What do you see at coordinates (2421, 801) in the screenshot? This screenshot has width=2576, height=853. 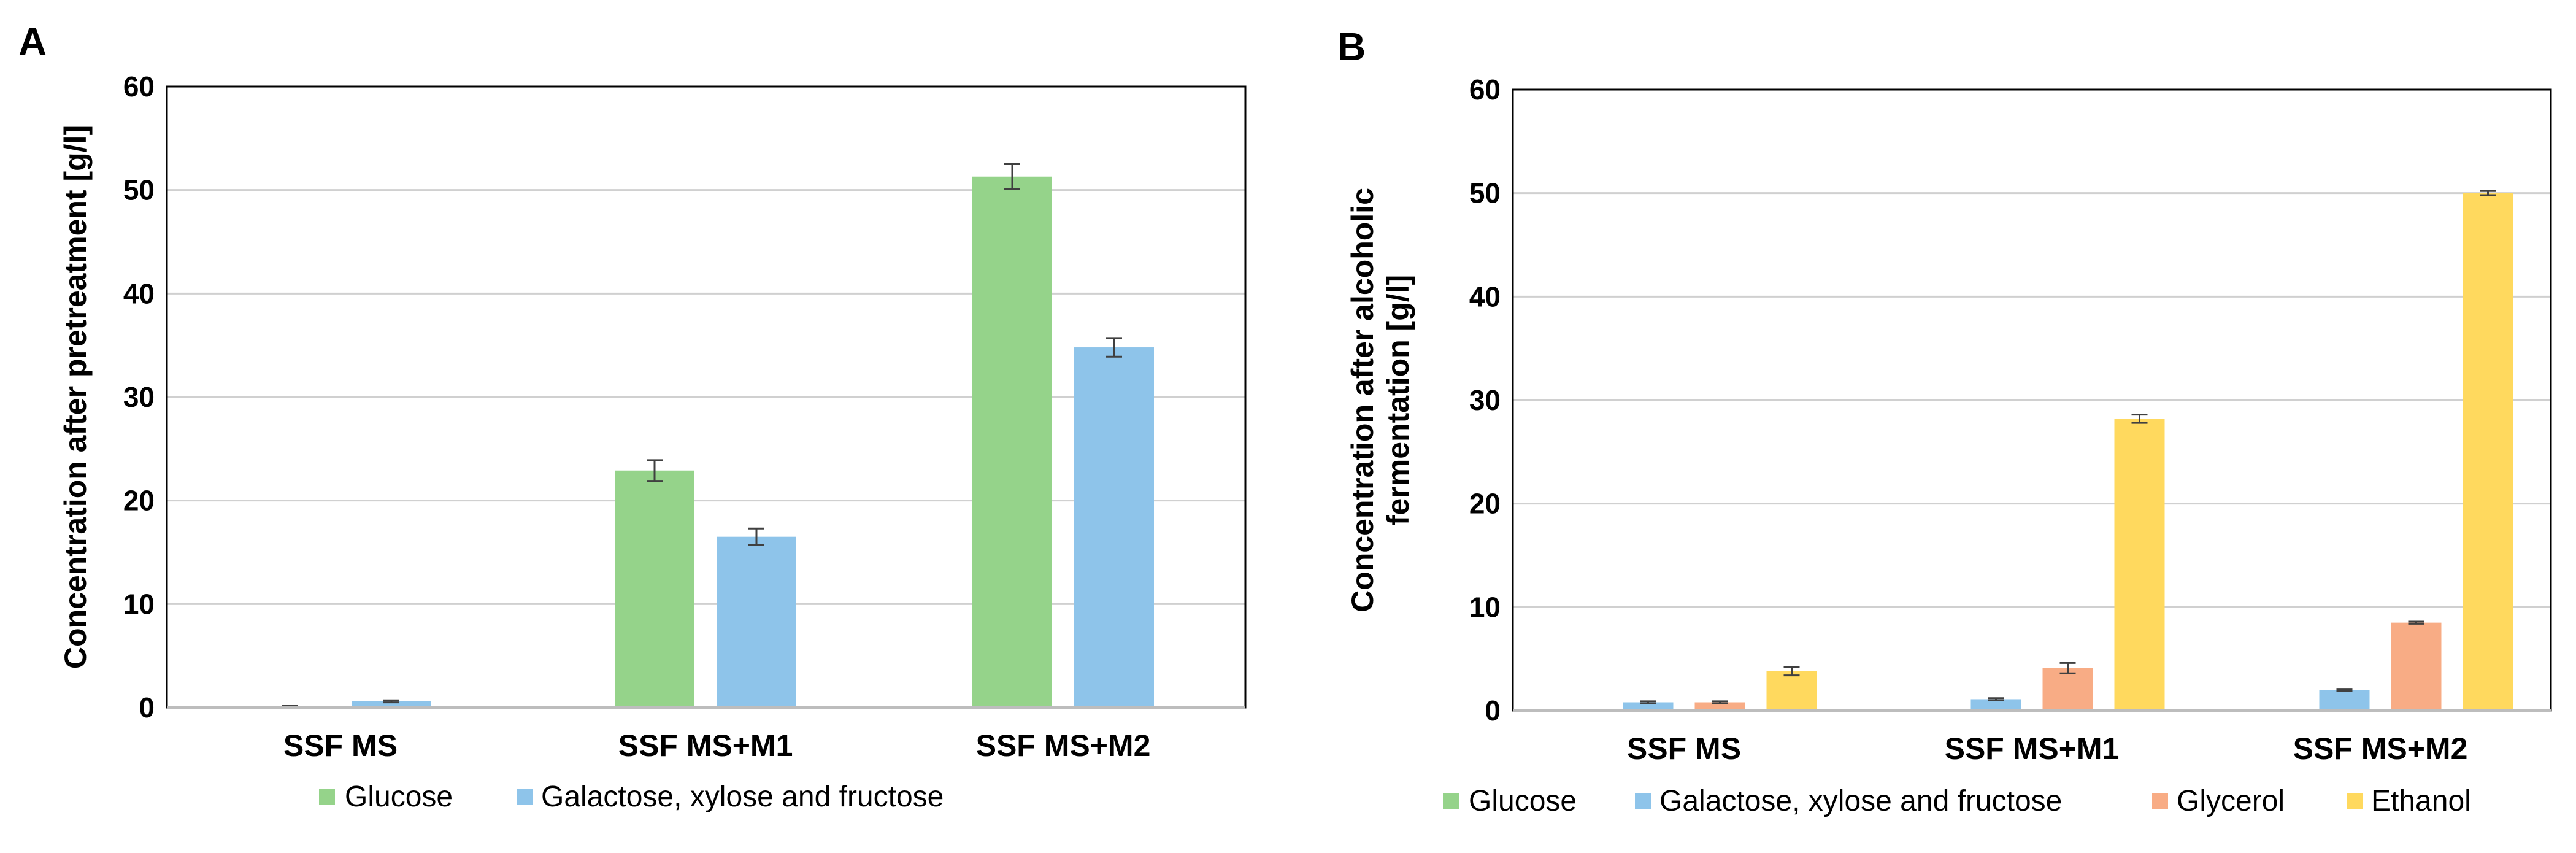 I see `panel-b-legend-label-ethanol: Ethanol` at bounding box center [2421, 801].